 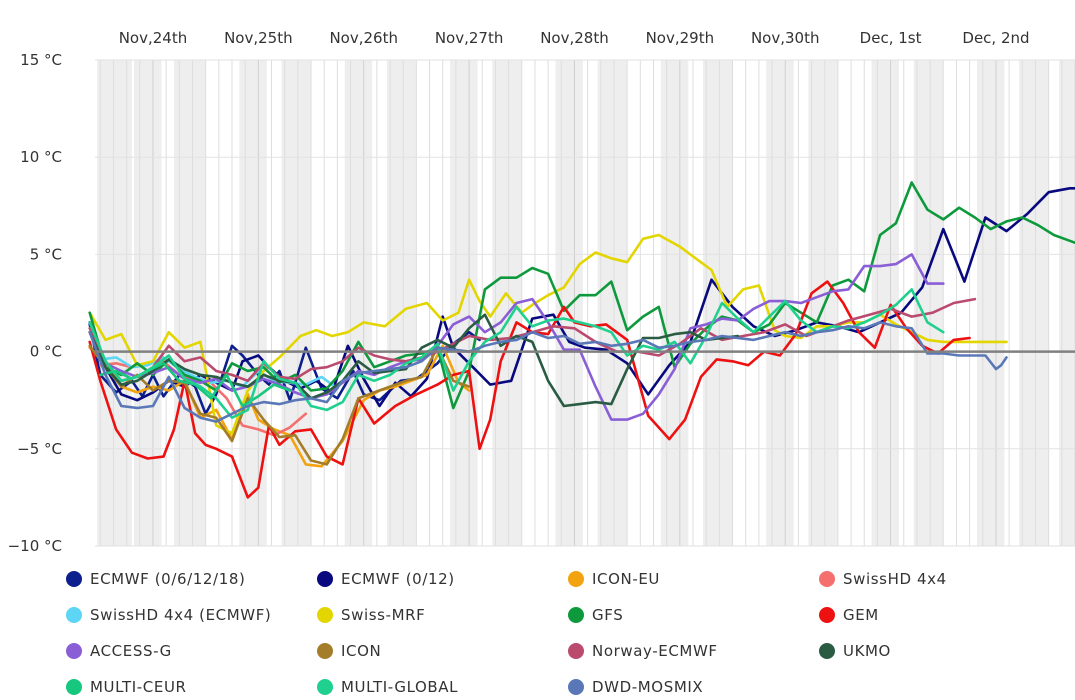 I want to click on legend-item: ICON, so click(x=349, y=651).